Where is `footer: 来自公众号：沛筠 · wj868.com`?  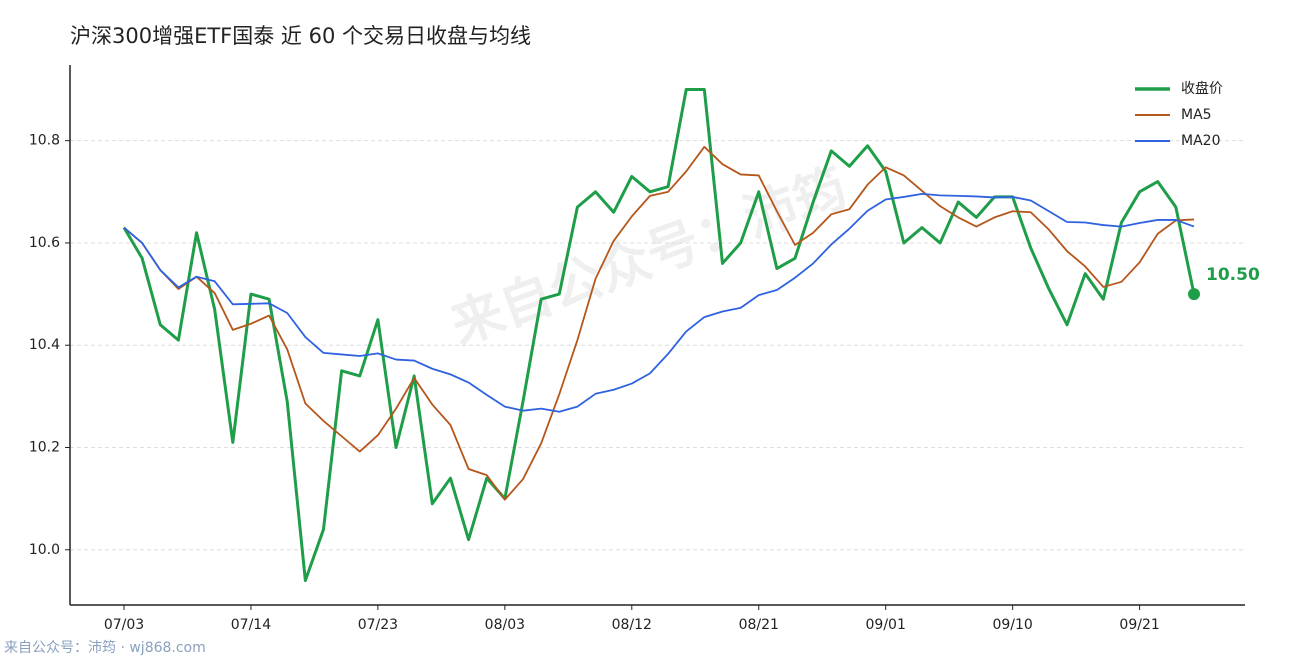 footer: 来自公众号：沛筠 · wj868.com is located at coordinates (105, 647).